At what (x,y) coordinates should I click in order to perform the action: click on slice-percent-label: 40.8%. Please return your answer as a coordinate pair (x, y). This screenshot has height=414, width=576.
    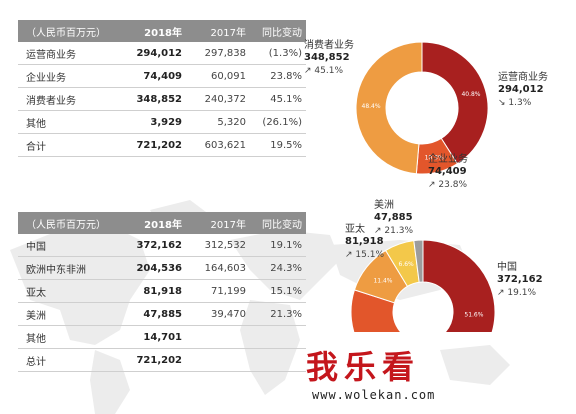
    Looking at the image, I should click on (470, 94).